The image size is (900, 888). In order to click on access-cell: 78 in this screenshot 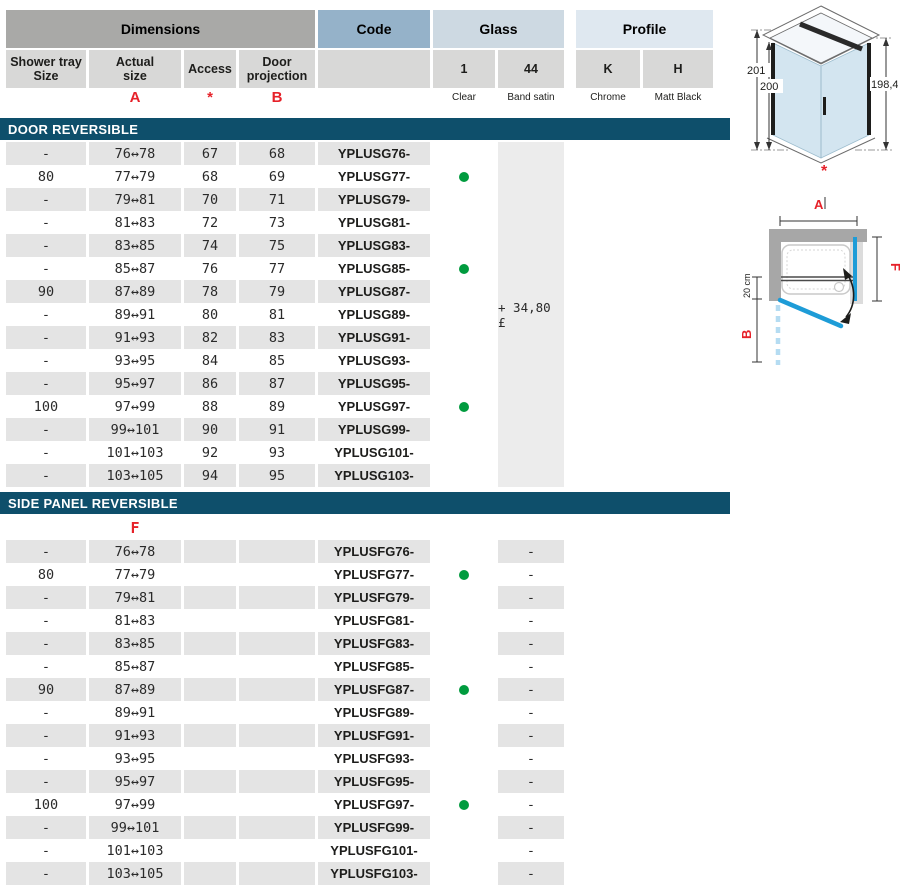, I will do `click(210, 291)`.